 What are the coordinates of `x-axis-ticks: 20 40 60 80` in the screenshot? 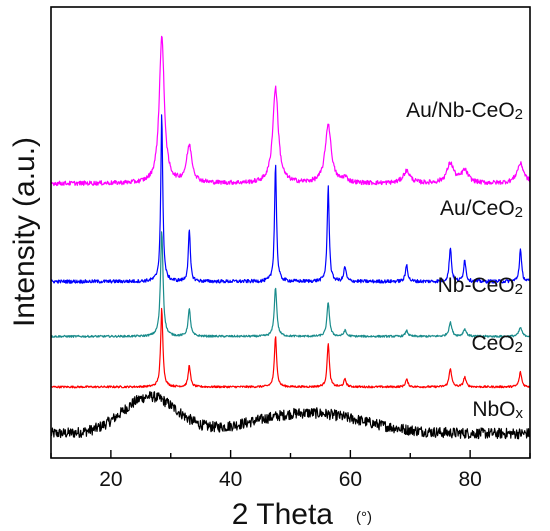 It's located at (290, 470).